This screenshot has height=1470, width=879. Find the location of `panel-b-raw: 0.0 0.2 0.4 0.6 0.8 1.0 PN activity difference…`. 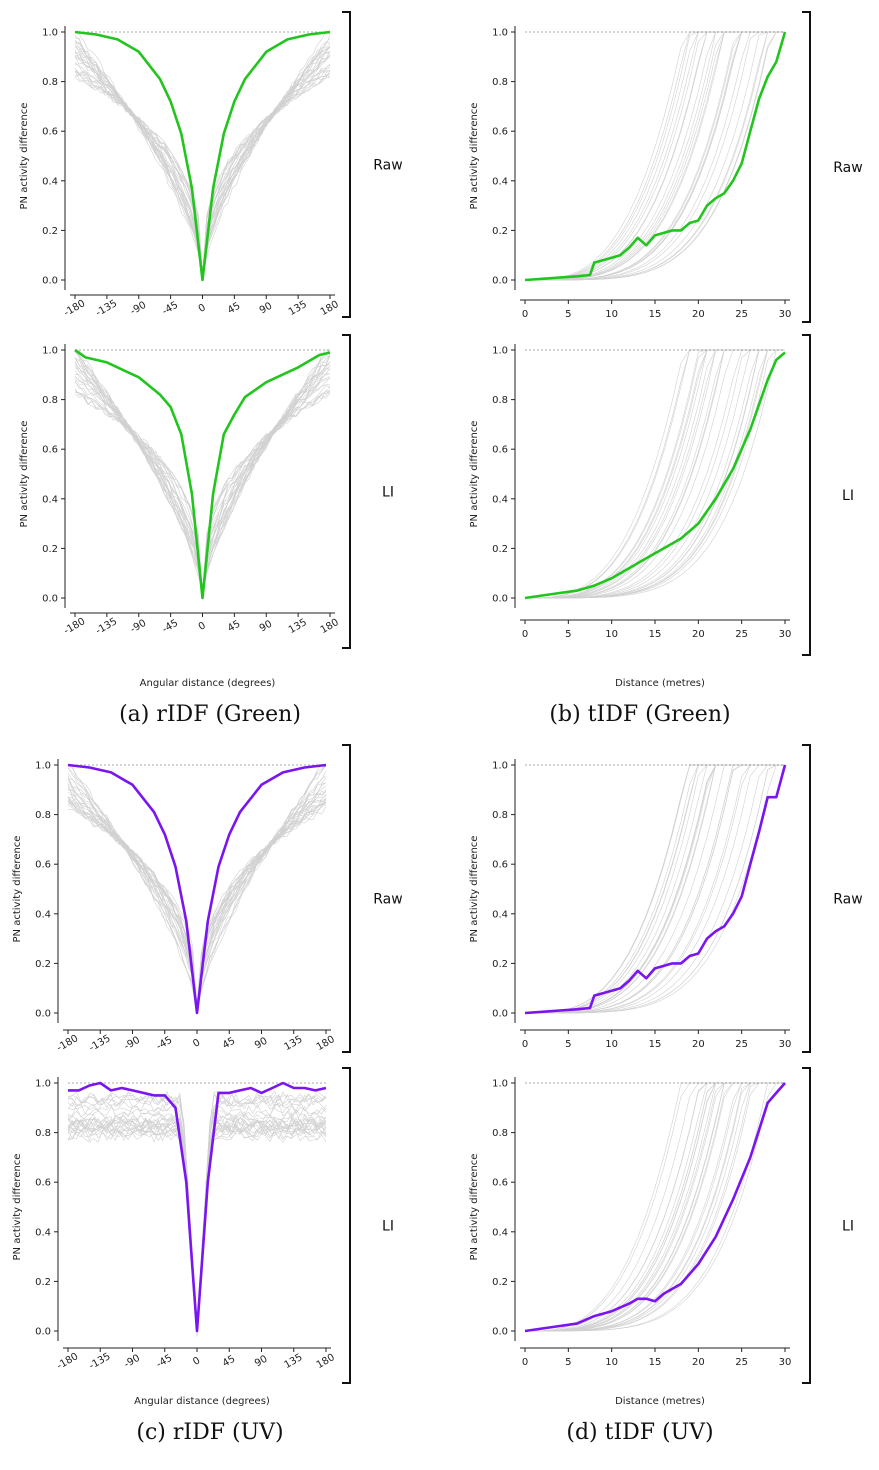

panel-b-raw: 0.0 0.2 0.4 0.6 0.8 1.0 PN activity difference… is located at coordinates (666, 167).